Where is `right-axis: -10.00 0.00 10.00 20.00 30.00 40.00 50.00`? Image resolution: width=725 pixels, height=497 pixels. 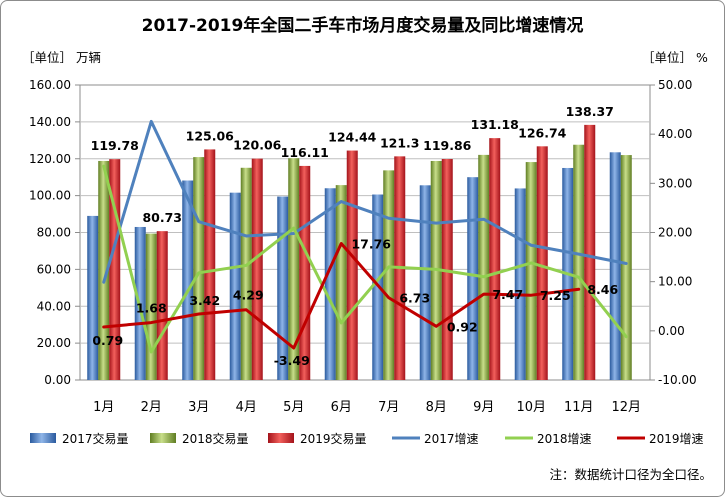 right-axis: -10.00 0.00 10.00 20.00 30.00 40.00 50.00 is located at coordinates (673, 232).